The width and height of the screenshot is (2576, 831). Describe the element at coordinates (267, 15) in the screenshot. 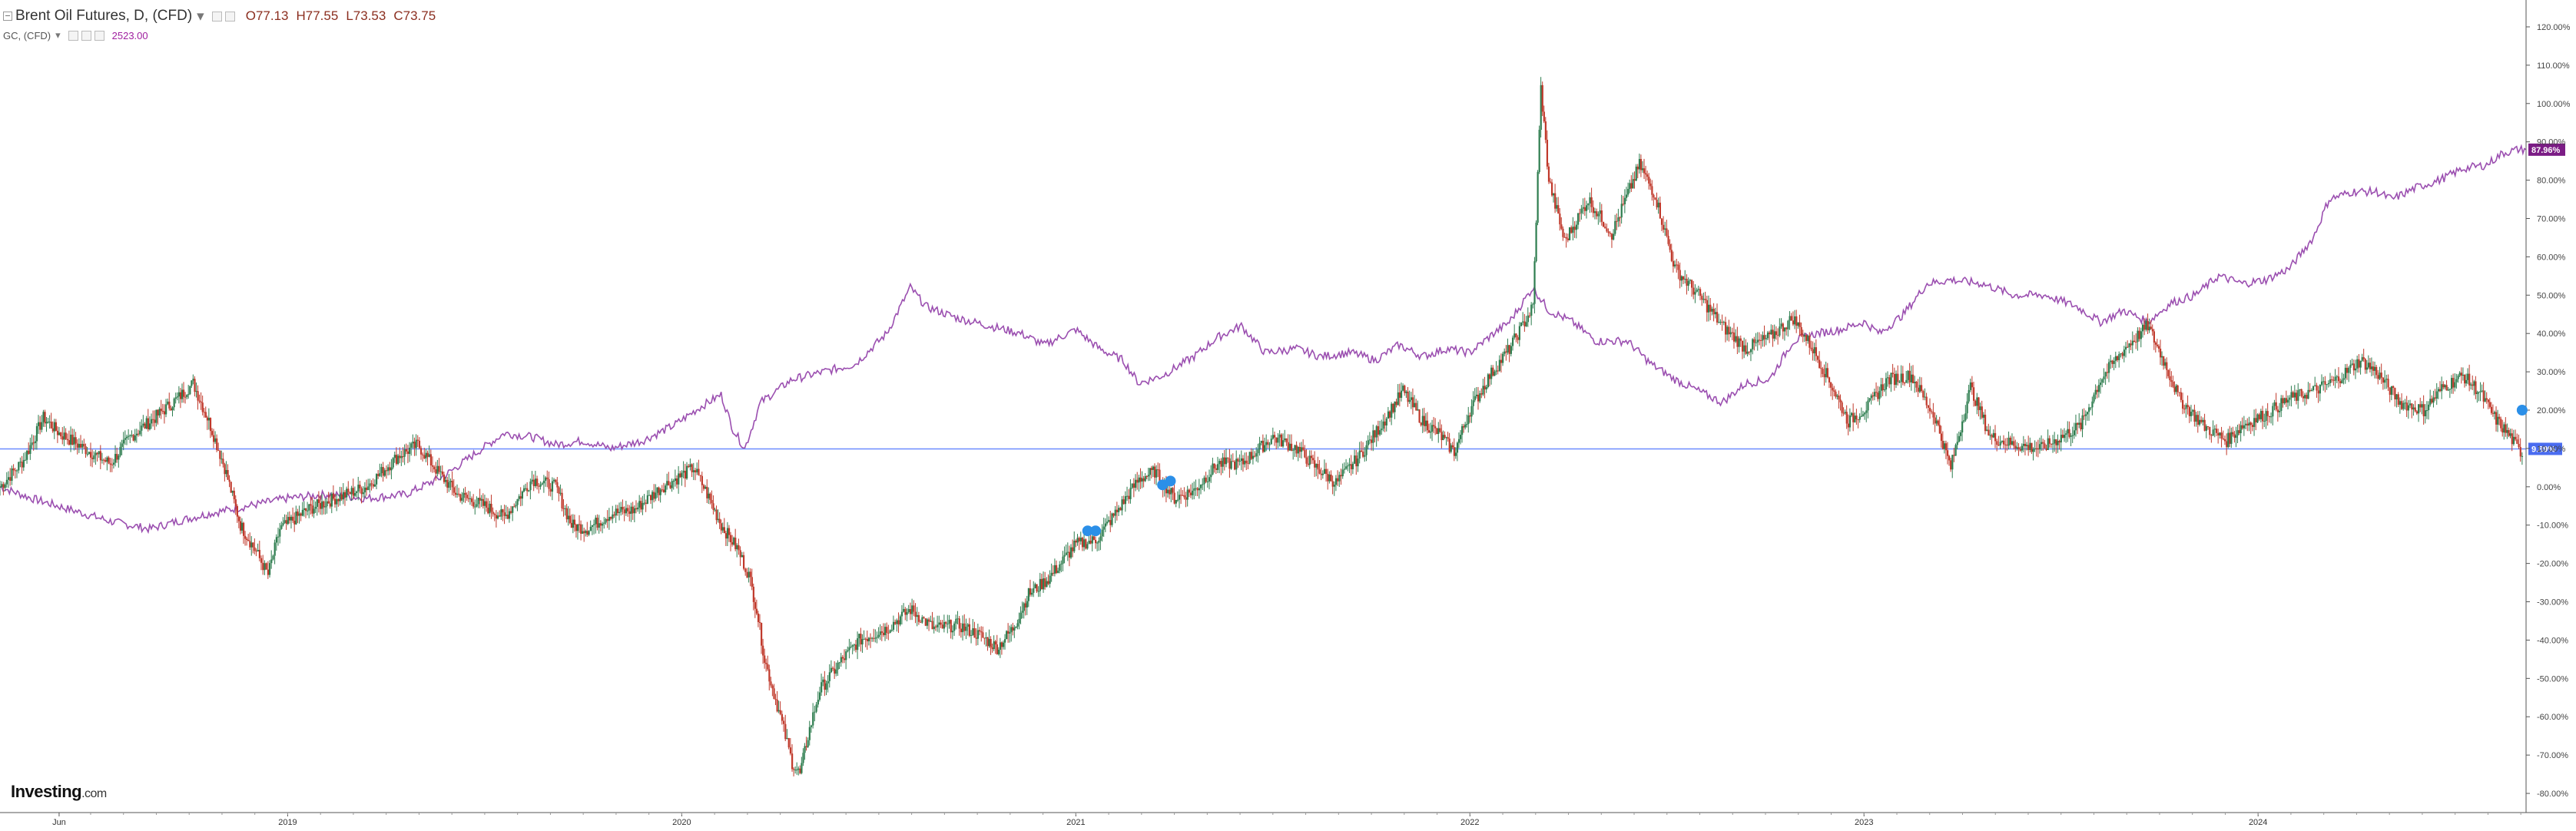

I see `ohlc-open: O77.13` at that location.